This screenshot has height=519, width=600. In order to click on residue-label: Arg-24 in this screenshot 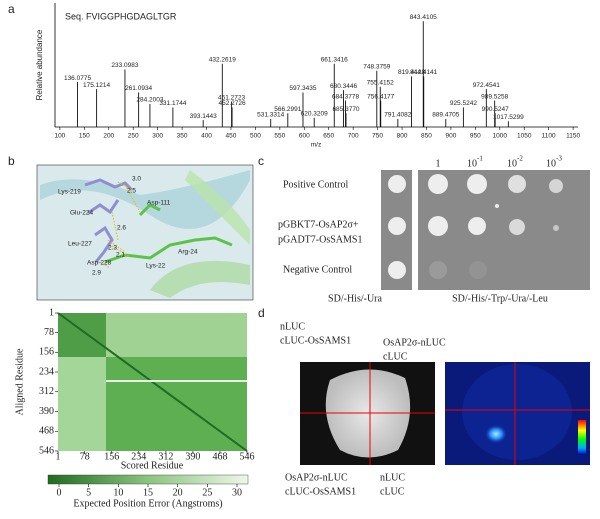, I will do `click(188, 252)`.